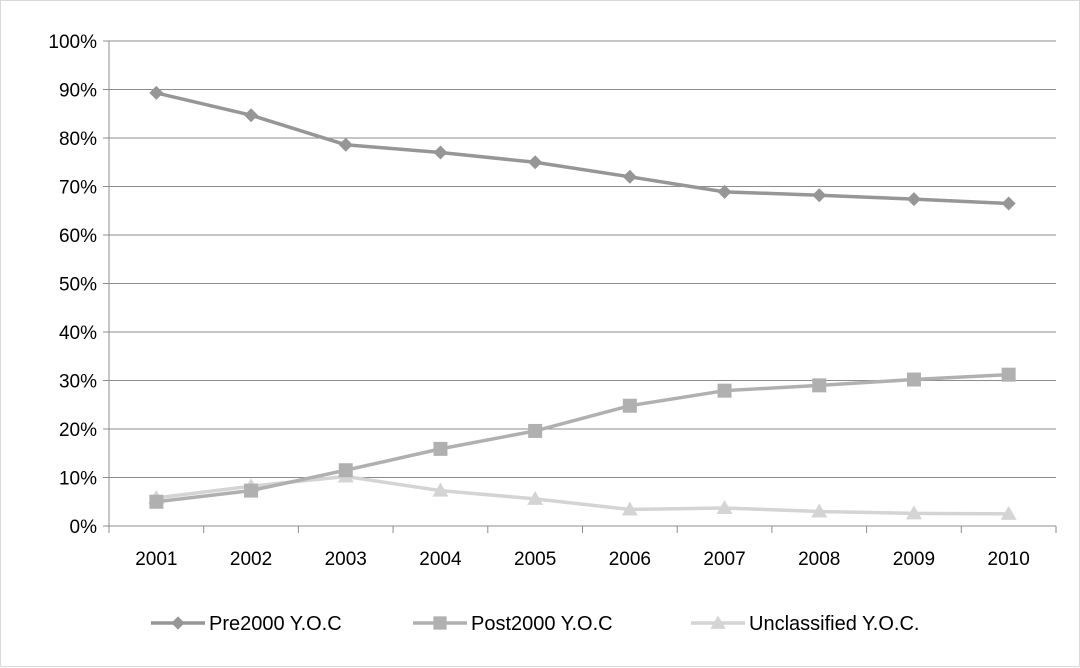 This screenshot has height=668, width=1080. Describe the element at coordinates (78, 91) in the screenshot. I see `y-tick-label: 90%` at that location.